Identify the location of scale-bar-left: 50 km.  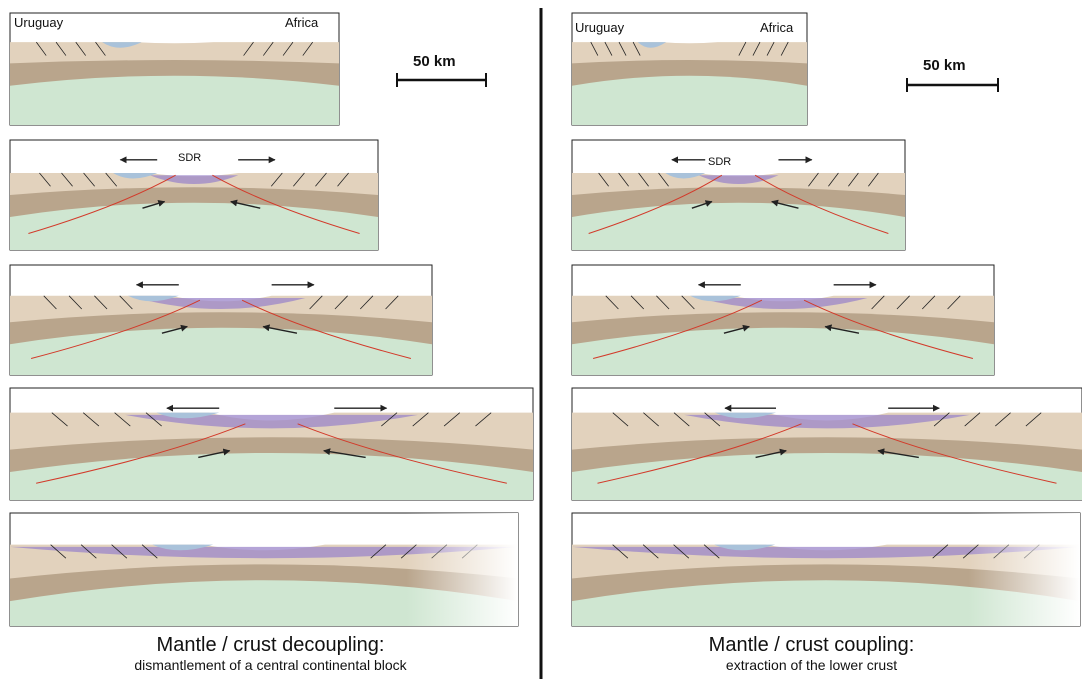
(441, 70).